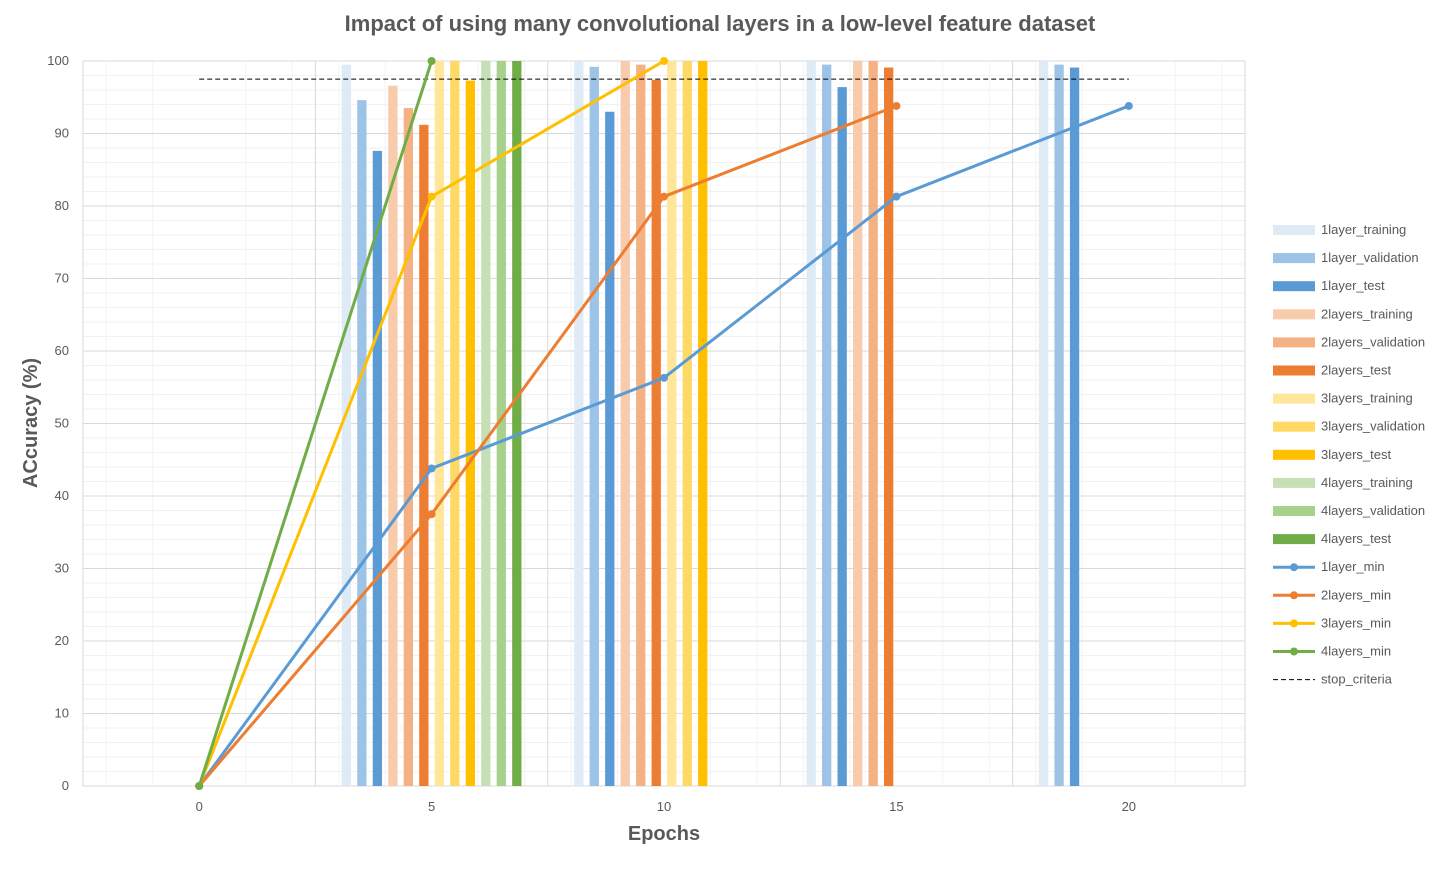  Describe the element at coordinates (62, 350) in the screenshot. I see `y-tick-label: 60` at that location.